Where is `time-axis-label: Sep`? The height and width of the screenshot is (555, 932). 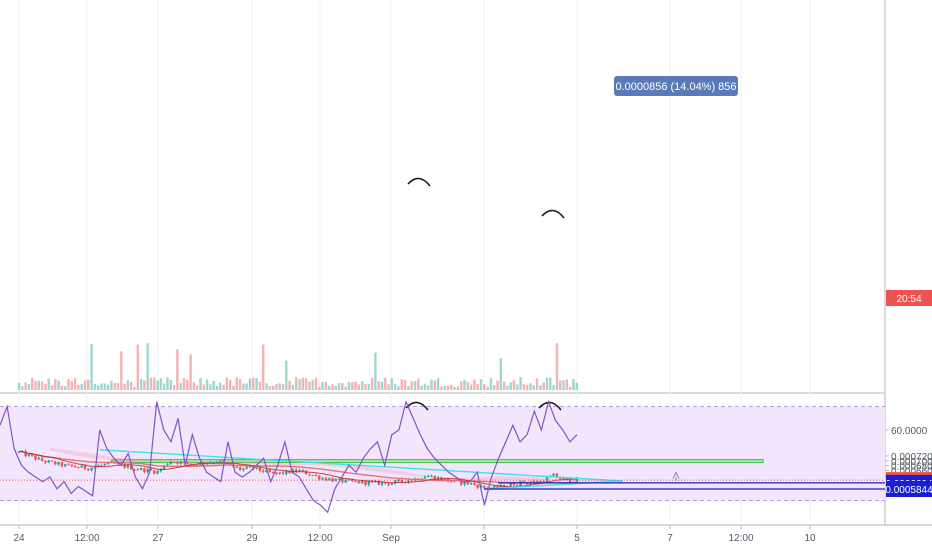 time-axis-label: Sep is located at coordinates (391, 538).